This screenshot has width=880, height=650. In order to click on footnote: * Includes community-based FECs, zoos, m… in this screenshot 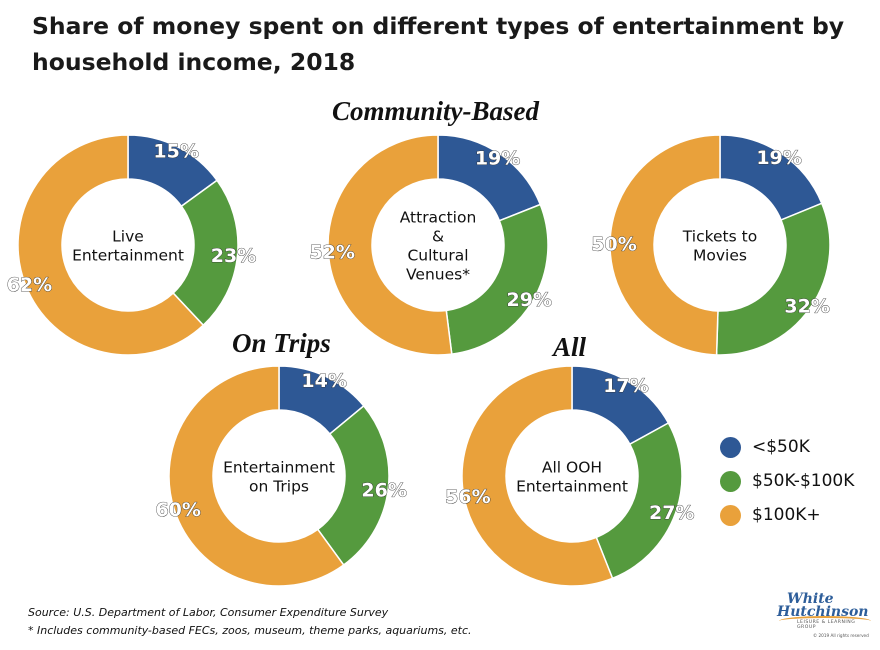, I will do `click(250, 630)`.